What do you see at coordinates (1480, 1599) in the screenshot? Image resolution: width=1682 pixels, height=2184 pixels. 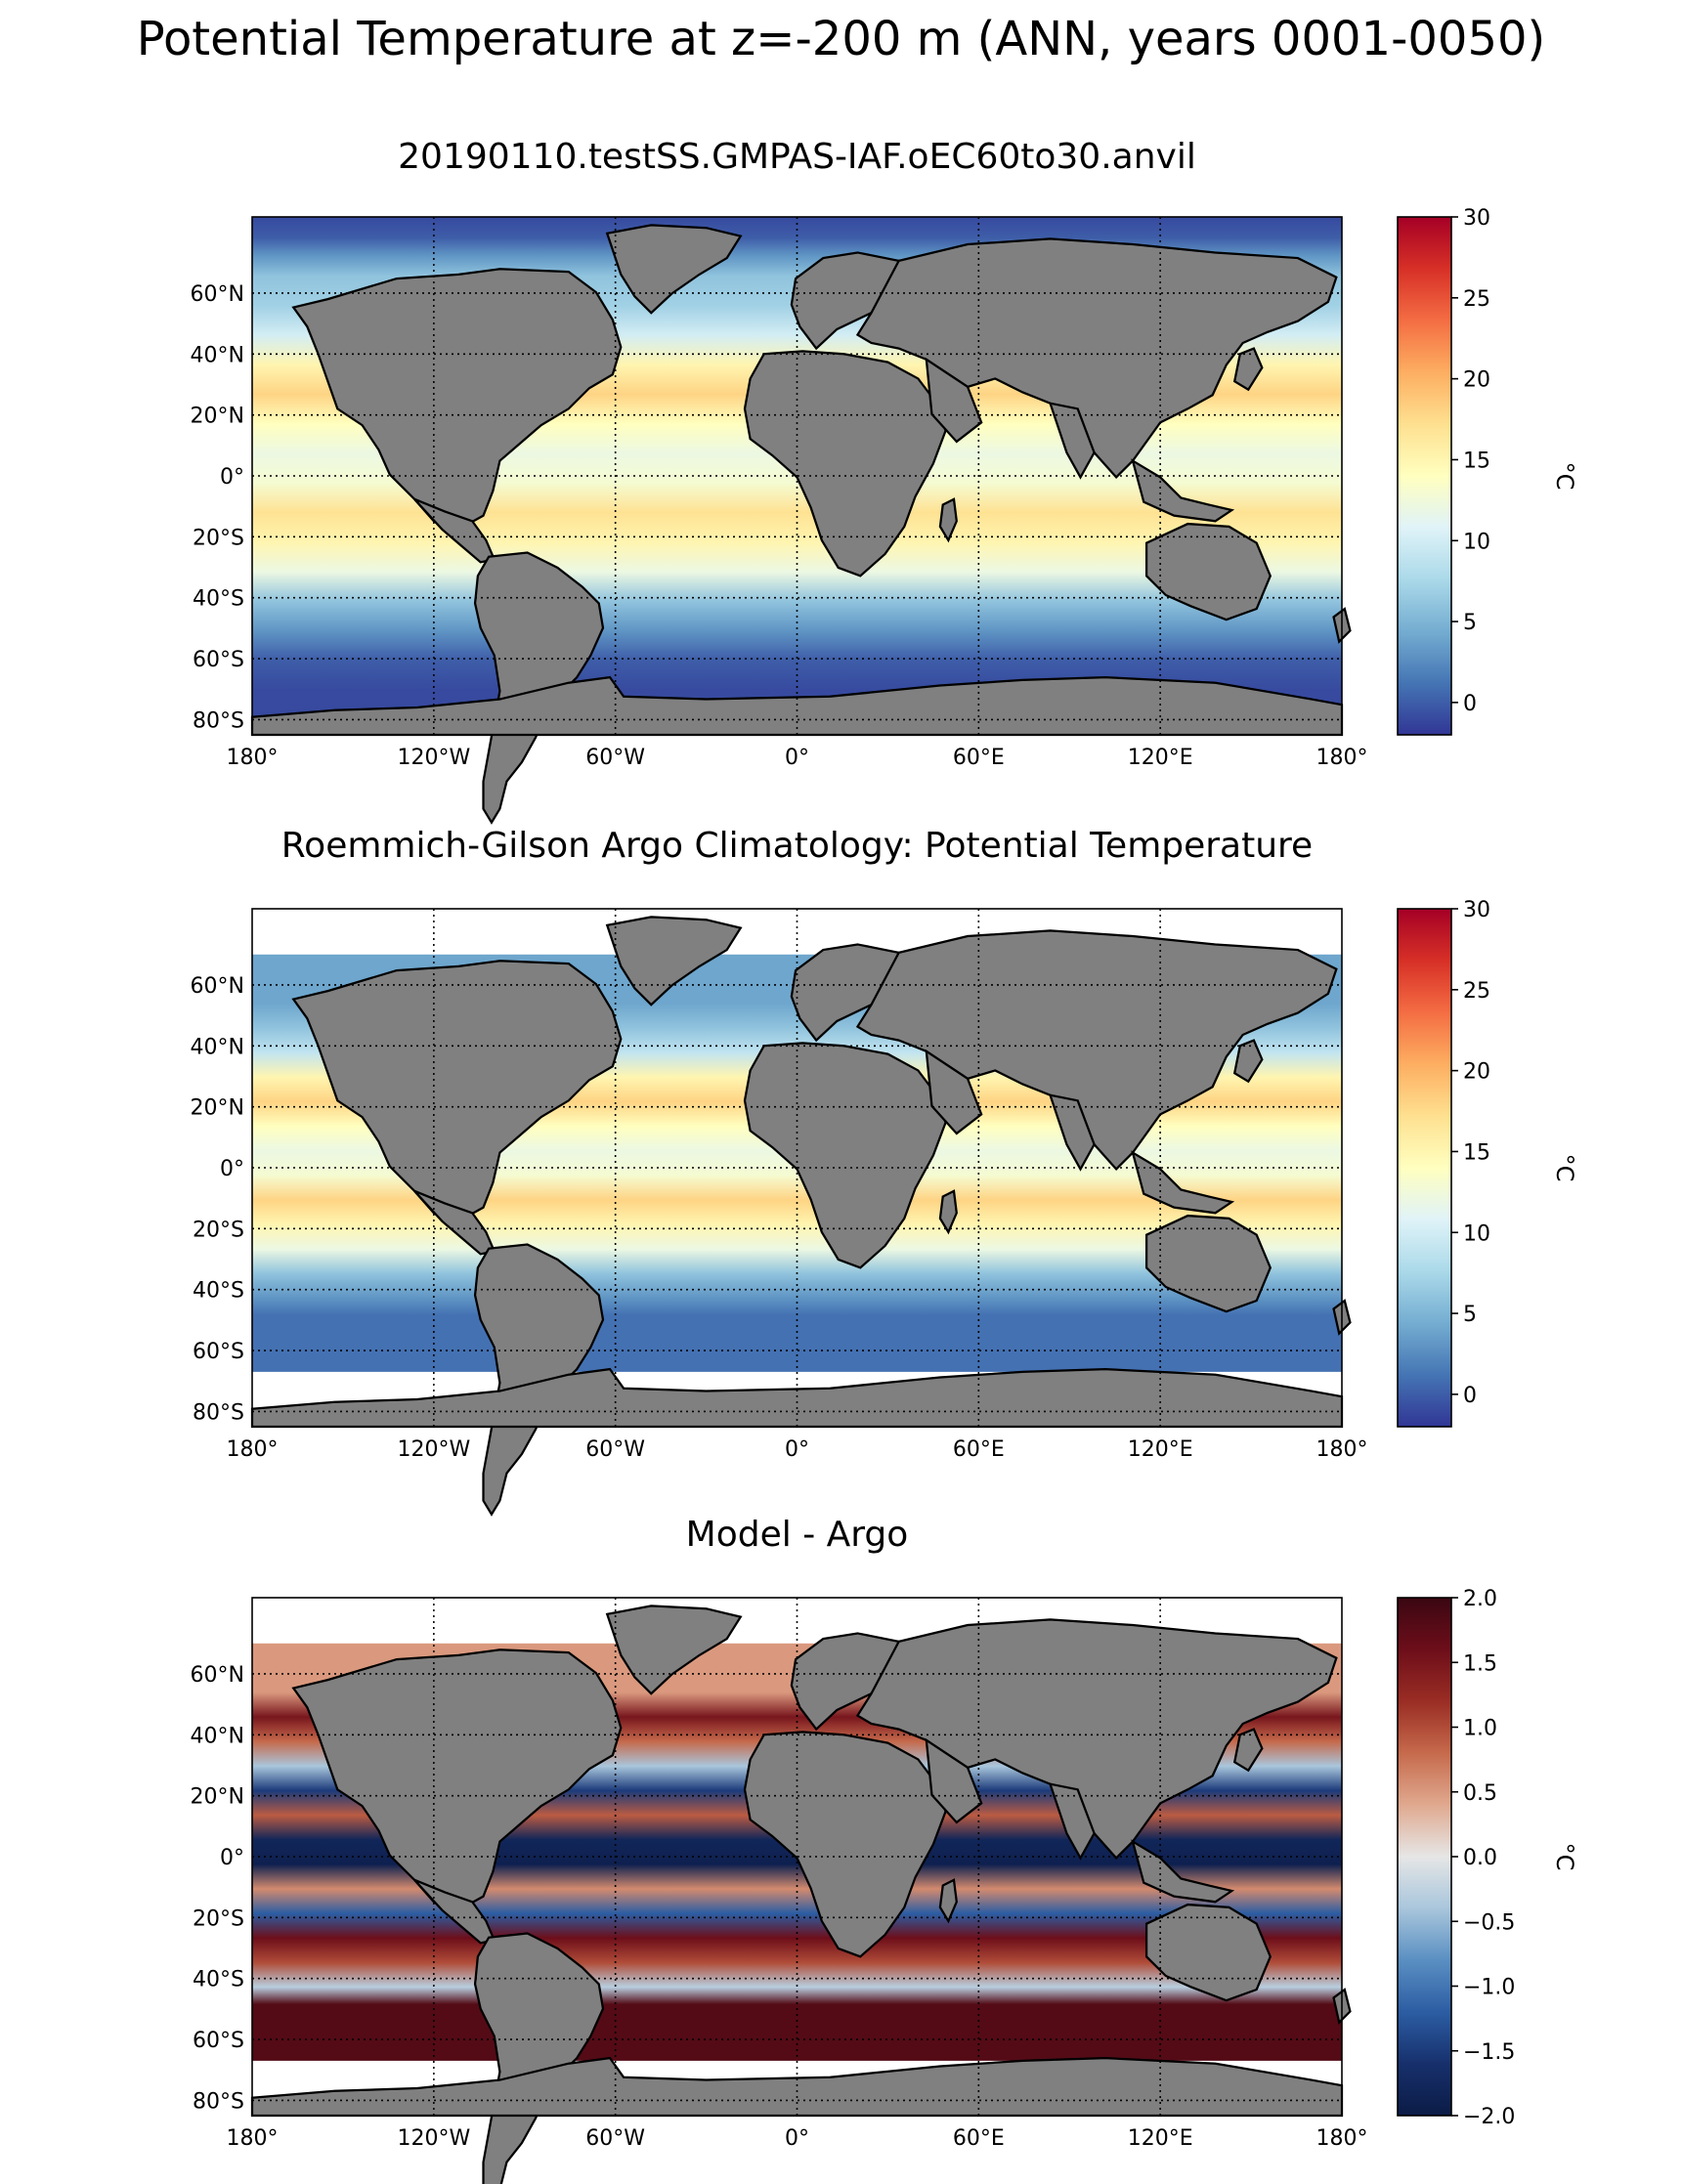 I see `colorbar-tick-label: 2.0` at bounding box center [1480, 1599].